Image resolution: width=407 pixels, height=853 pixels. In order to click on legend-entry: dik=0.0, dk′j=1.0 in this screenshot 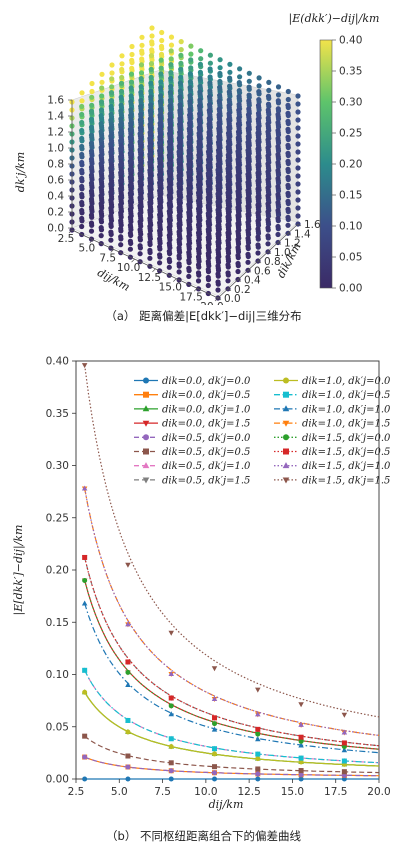, I will do `click(192, 409)`.